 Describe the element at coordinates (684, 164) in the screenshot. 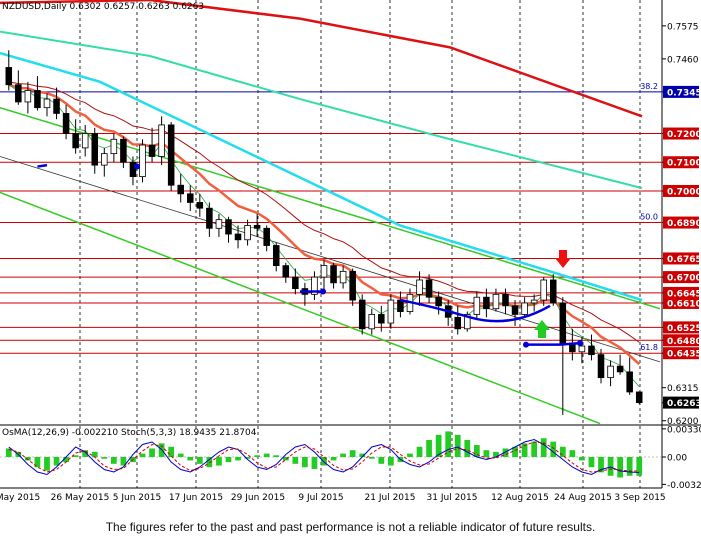

I see `price-label: 0.7100` at that location.